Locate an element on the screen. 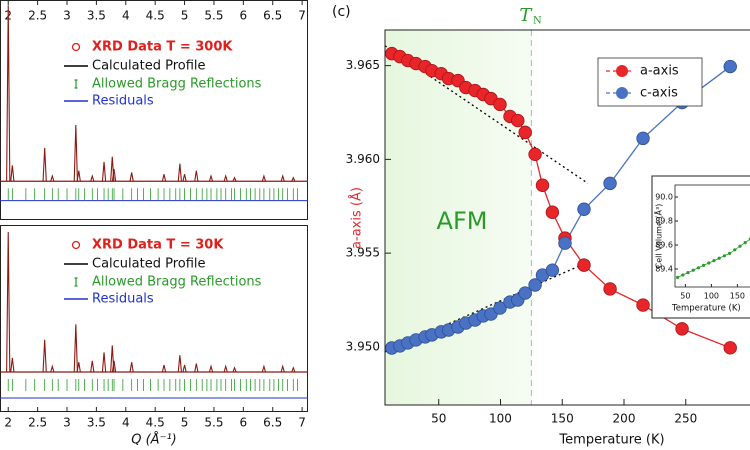 Image resolution: width=750 pixels, height=450 pixels. x-tick-label: 200 is located at coordinates (624, 419).